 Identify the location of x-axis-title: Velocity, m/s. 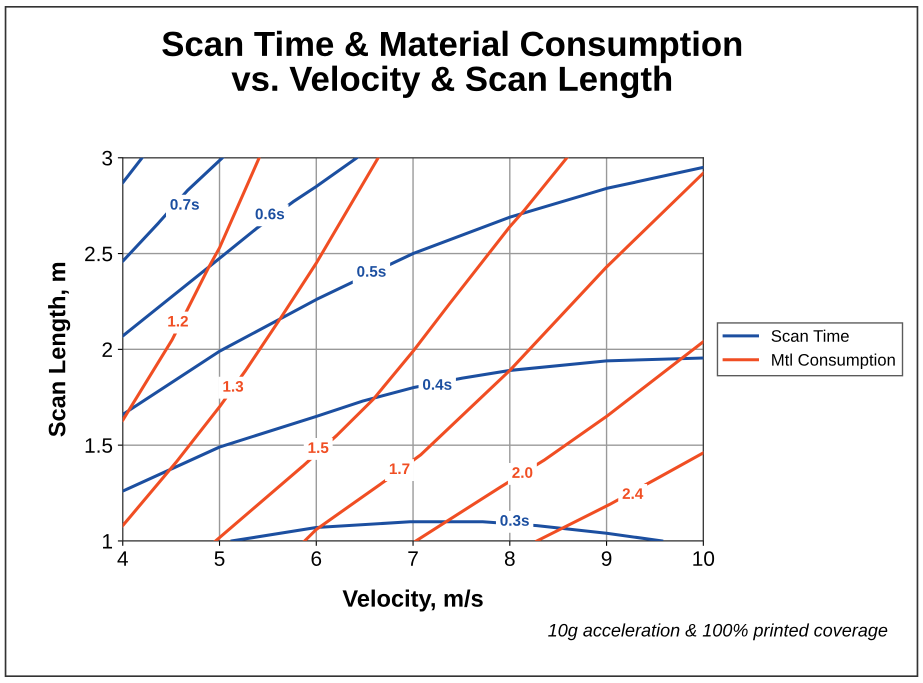
(412, 601).